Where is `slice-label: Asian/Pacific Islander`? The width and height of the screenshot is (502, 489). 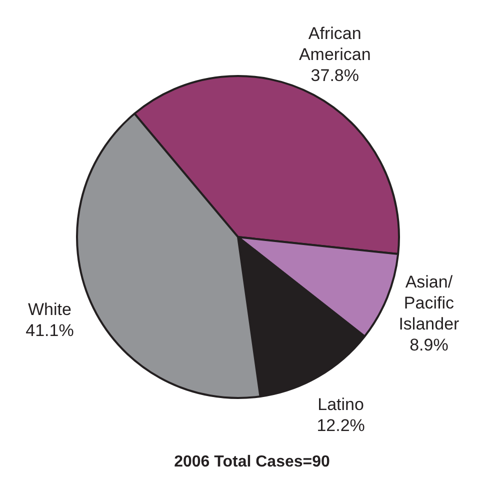 slice-label: Asian/Pacific Islander is located at coordinates (429, 303).